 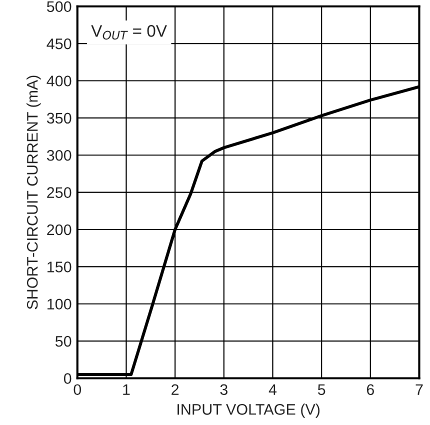 I want to click on y-tick-label: 300, so click(x=59, y=155).